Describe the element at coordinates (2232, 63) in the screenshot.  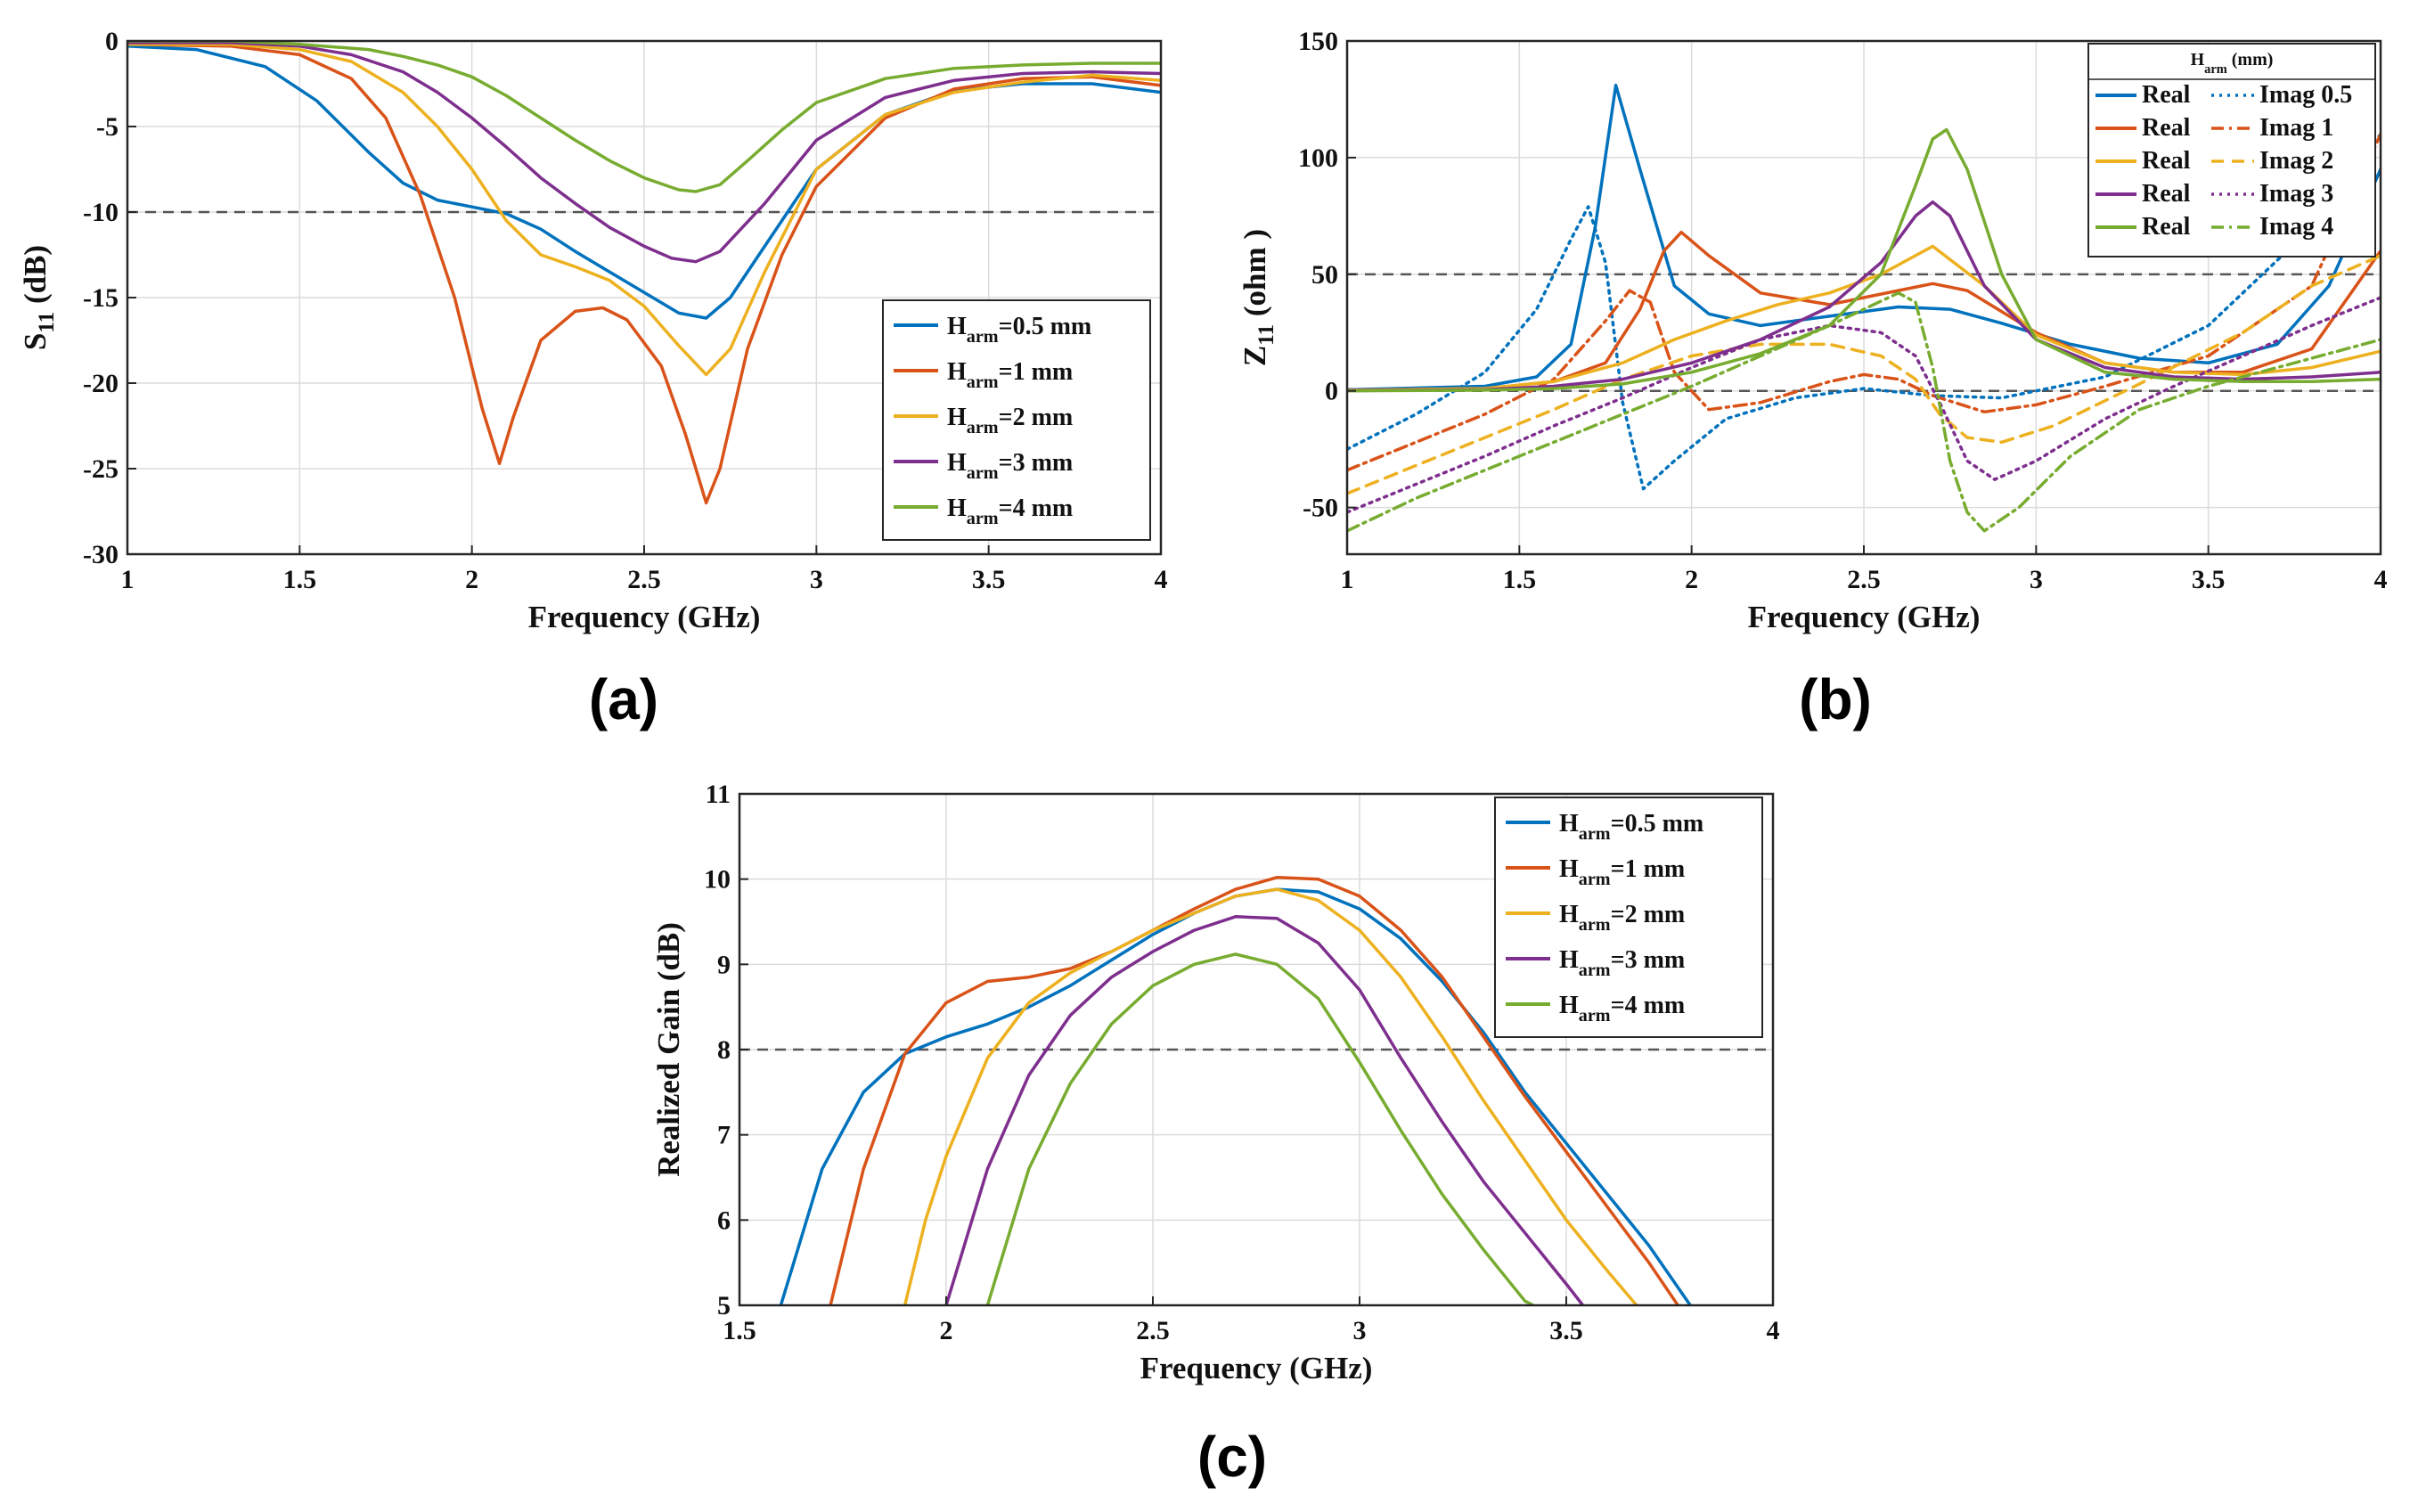
I see `legend-title: Harm (mm)` at that location.